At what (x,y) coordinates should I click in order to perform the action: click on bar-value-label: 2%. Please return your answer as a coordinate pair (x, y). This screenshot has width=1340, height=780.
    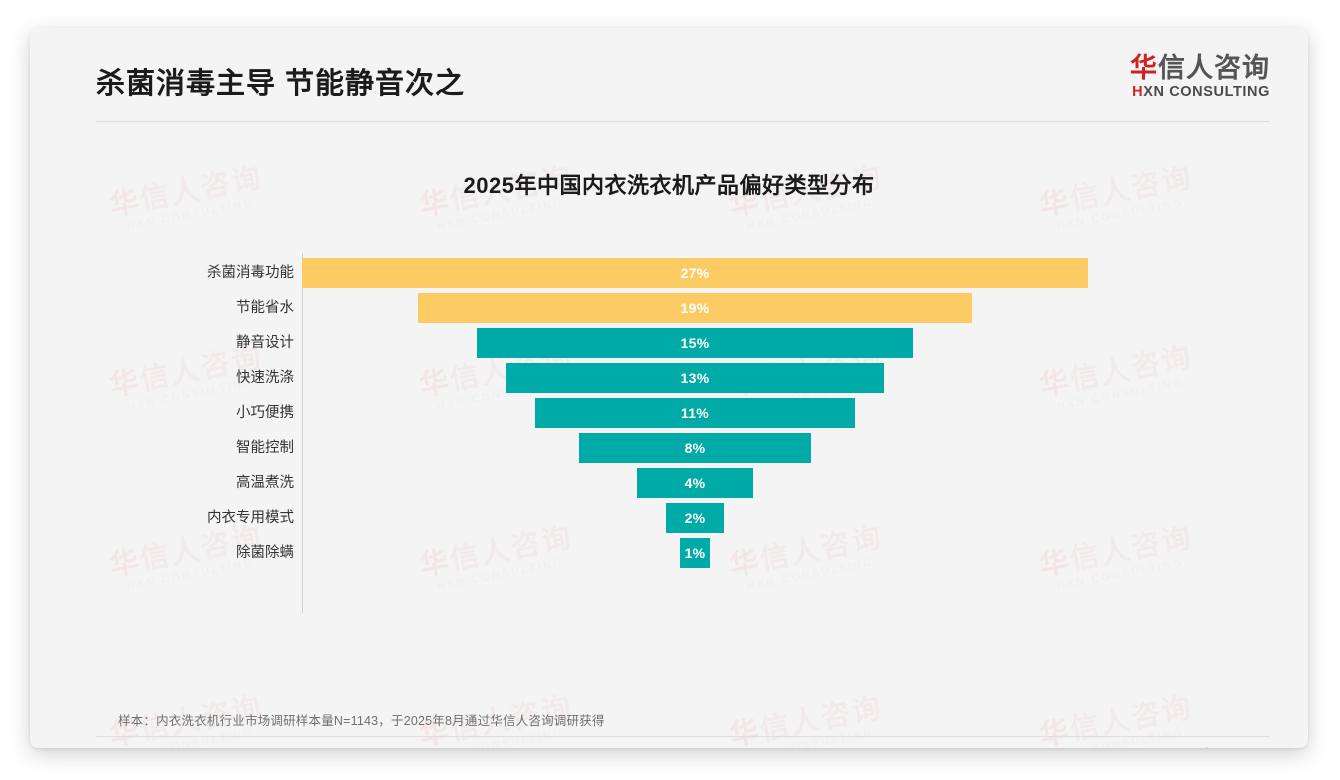
    Looking at the image, I should click on (695, 518).